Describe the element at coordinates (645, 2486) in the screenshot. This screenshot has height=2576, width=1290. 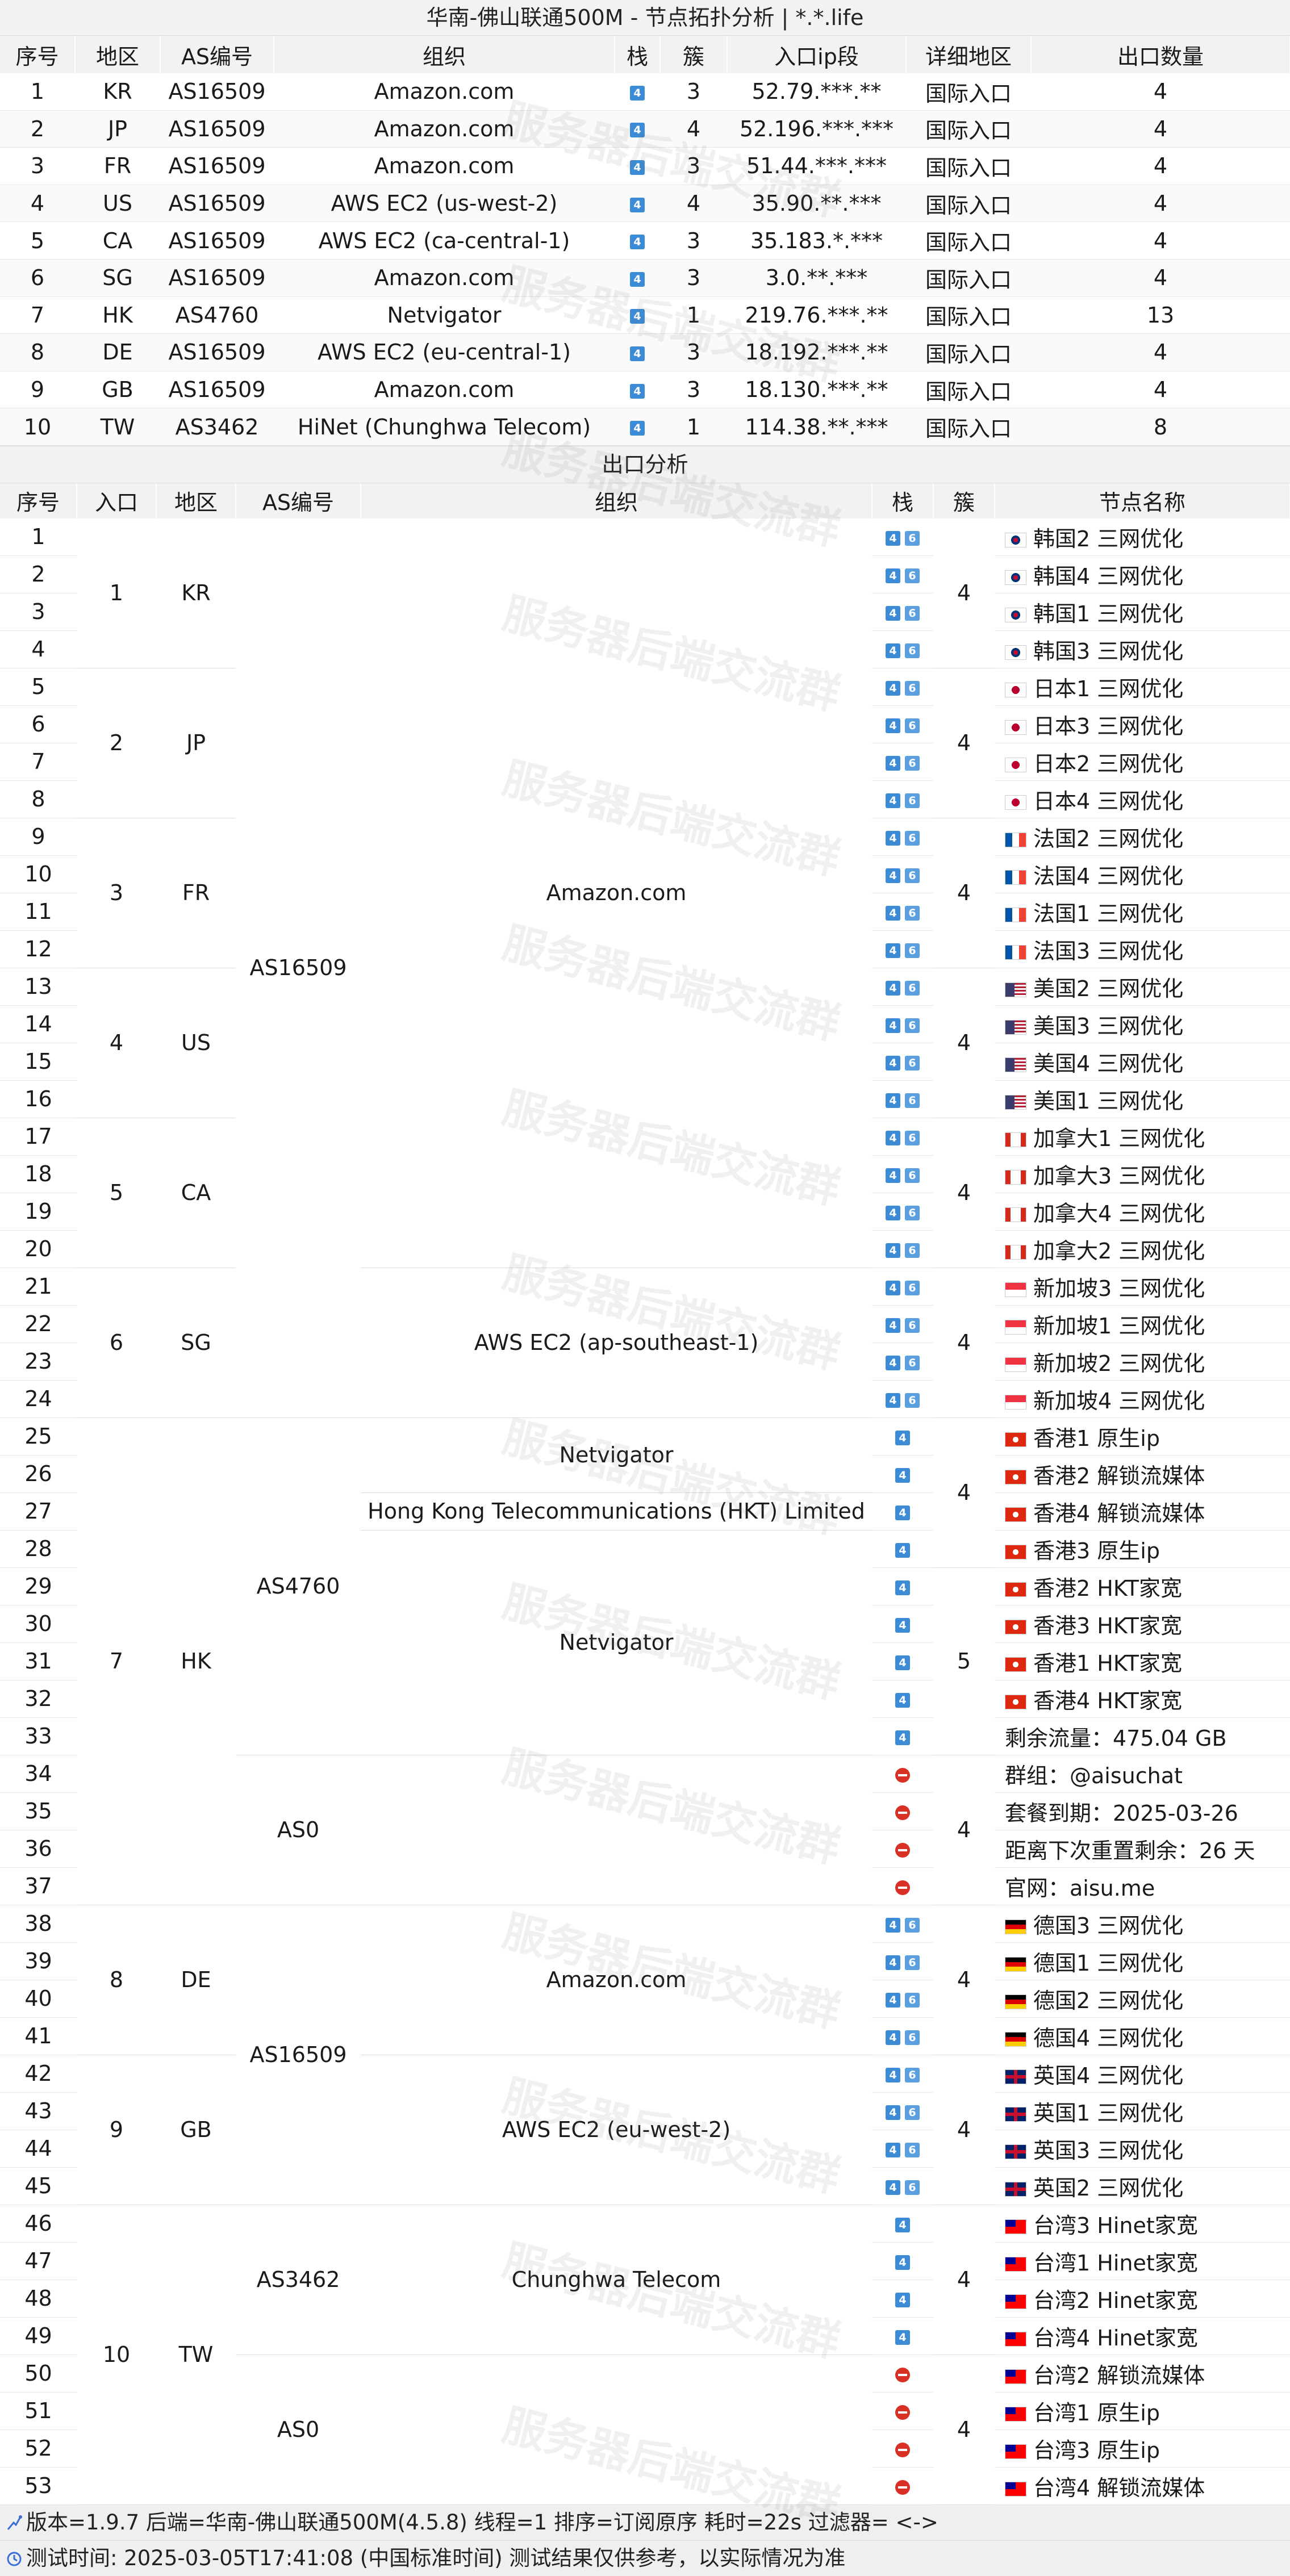
I see `table-row: 53 台湾4 解锁流媒体` at that location.